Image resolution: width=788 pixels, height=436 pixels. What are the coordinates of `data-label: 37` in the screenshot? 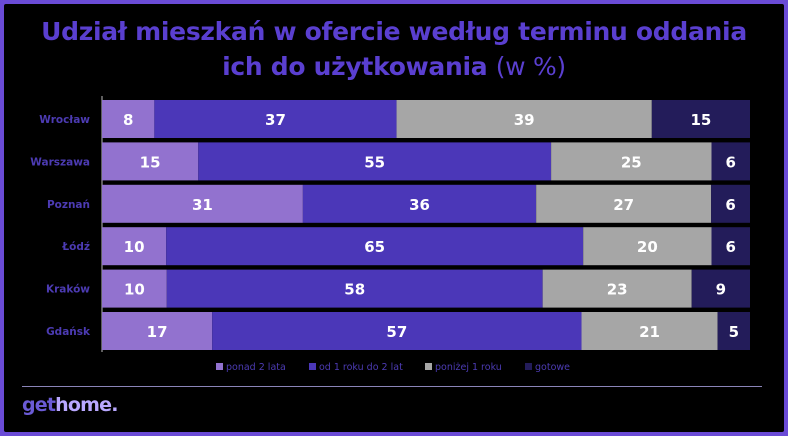 It's located at (275, 120).